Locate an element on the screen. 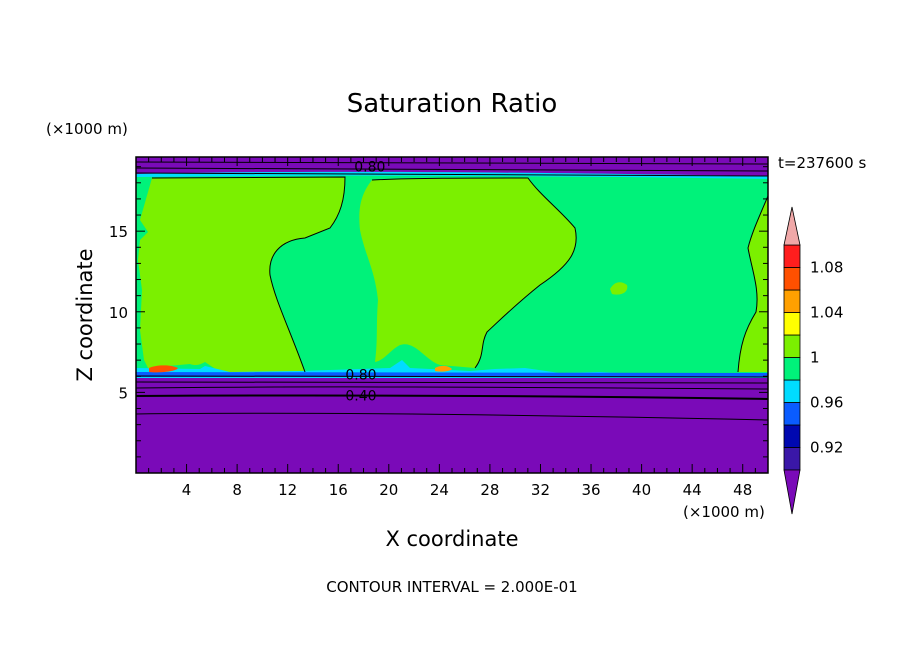 This screenshot has width=904, height=654. x-axis-label: X coordinate is located at coordinates (451, 539).